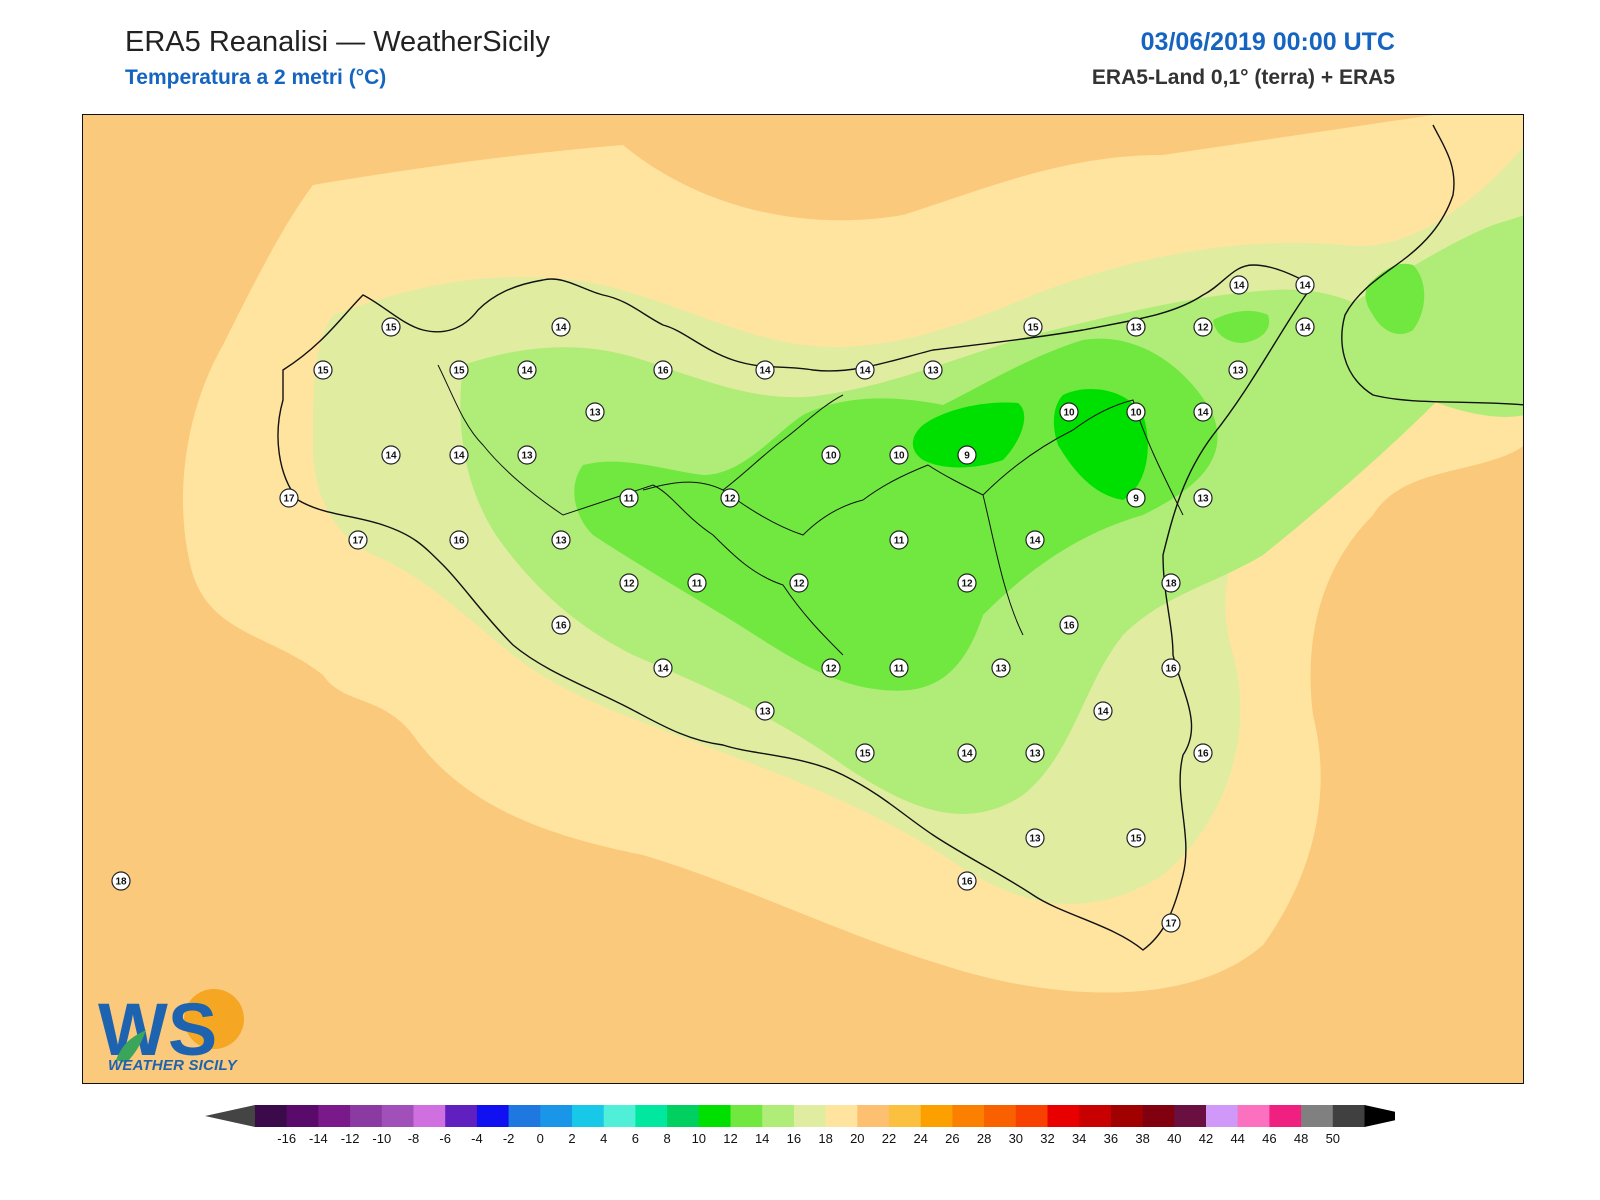 The height and width of the screenshot is (1200, 1600). What do you see at coordinates (1333, 1138) in the screenshot?
I see `colorbar-tick-label: 50` at bounding box center [1333, 1138].